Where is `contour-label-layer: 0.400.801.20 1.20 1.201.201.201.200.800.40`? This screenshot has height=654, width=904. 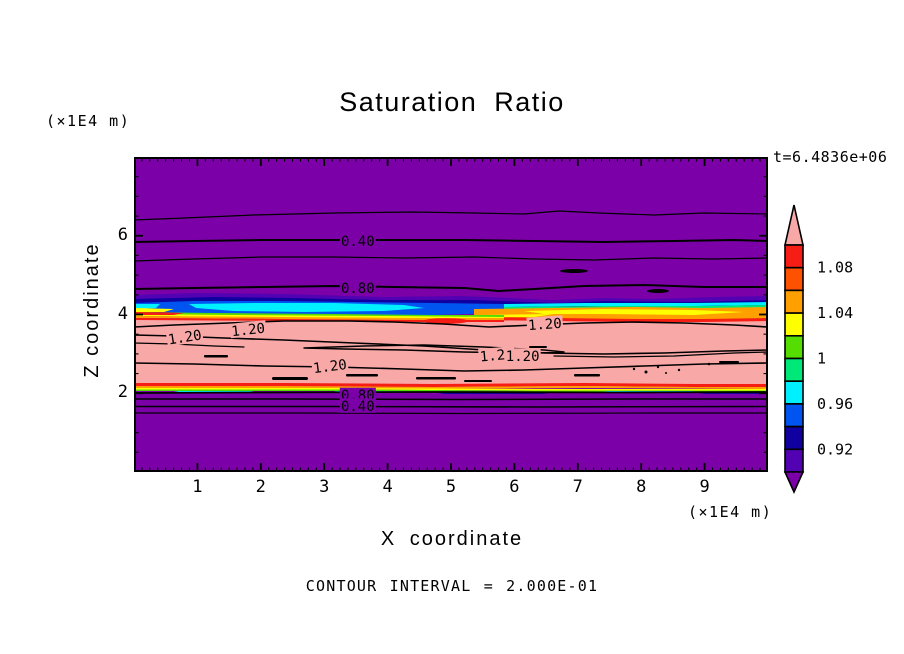
contour-label-layer: 0.400.801.20 1.20 1.201.201.201.200.800.40 is located at coordinates (364, 324).